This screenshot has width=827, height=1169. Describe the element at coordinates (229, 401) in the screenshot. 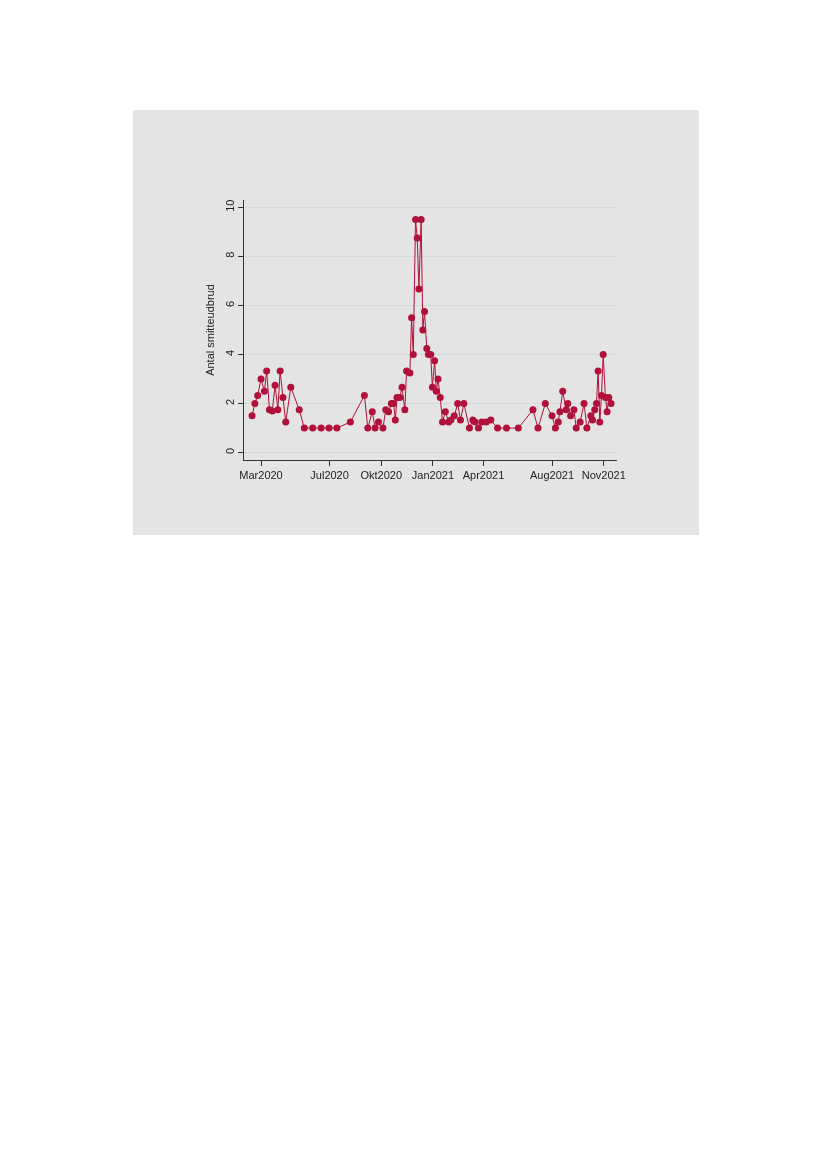

I see `y-tick-label: 2` at that location.